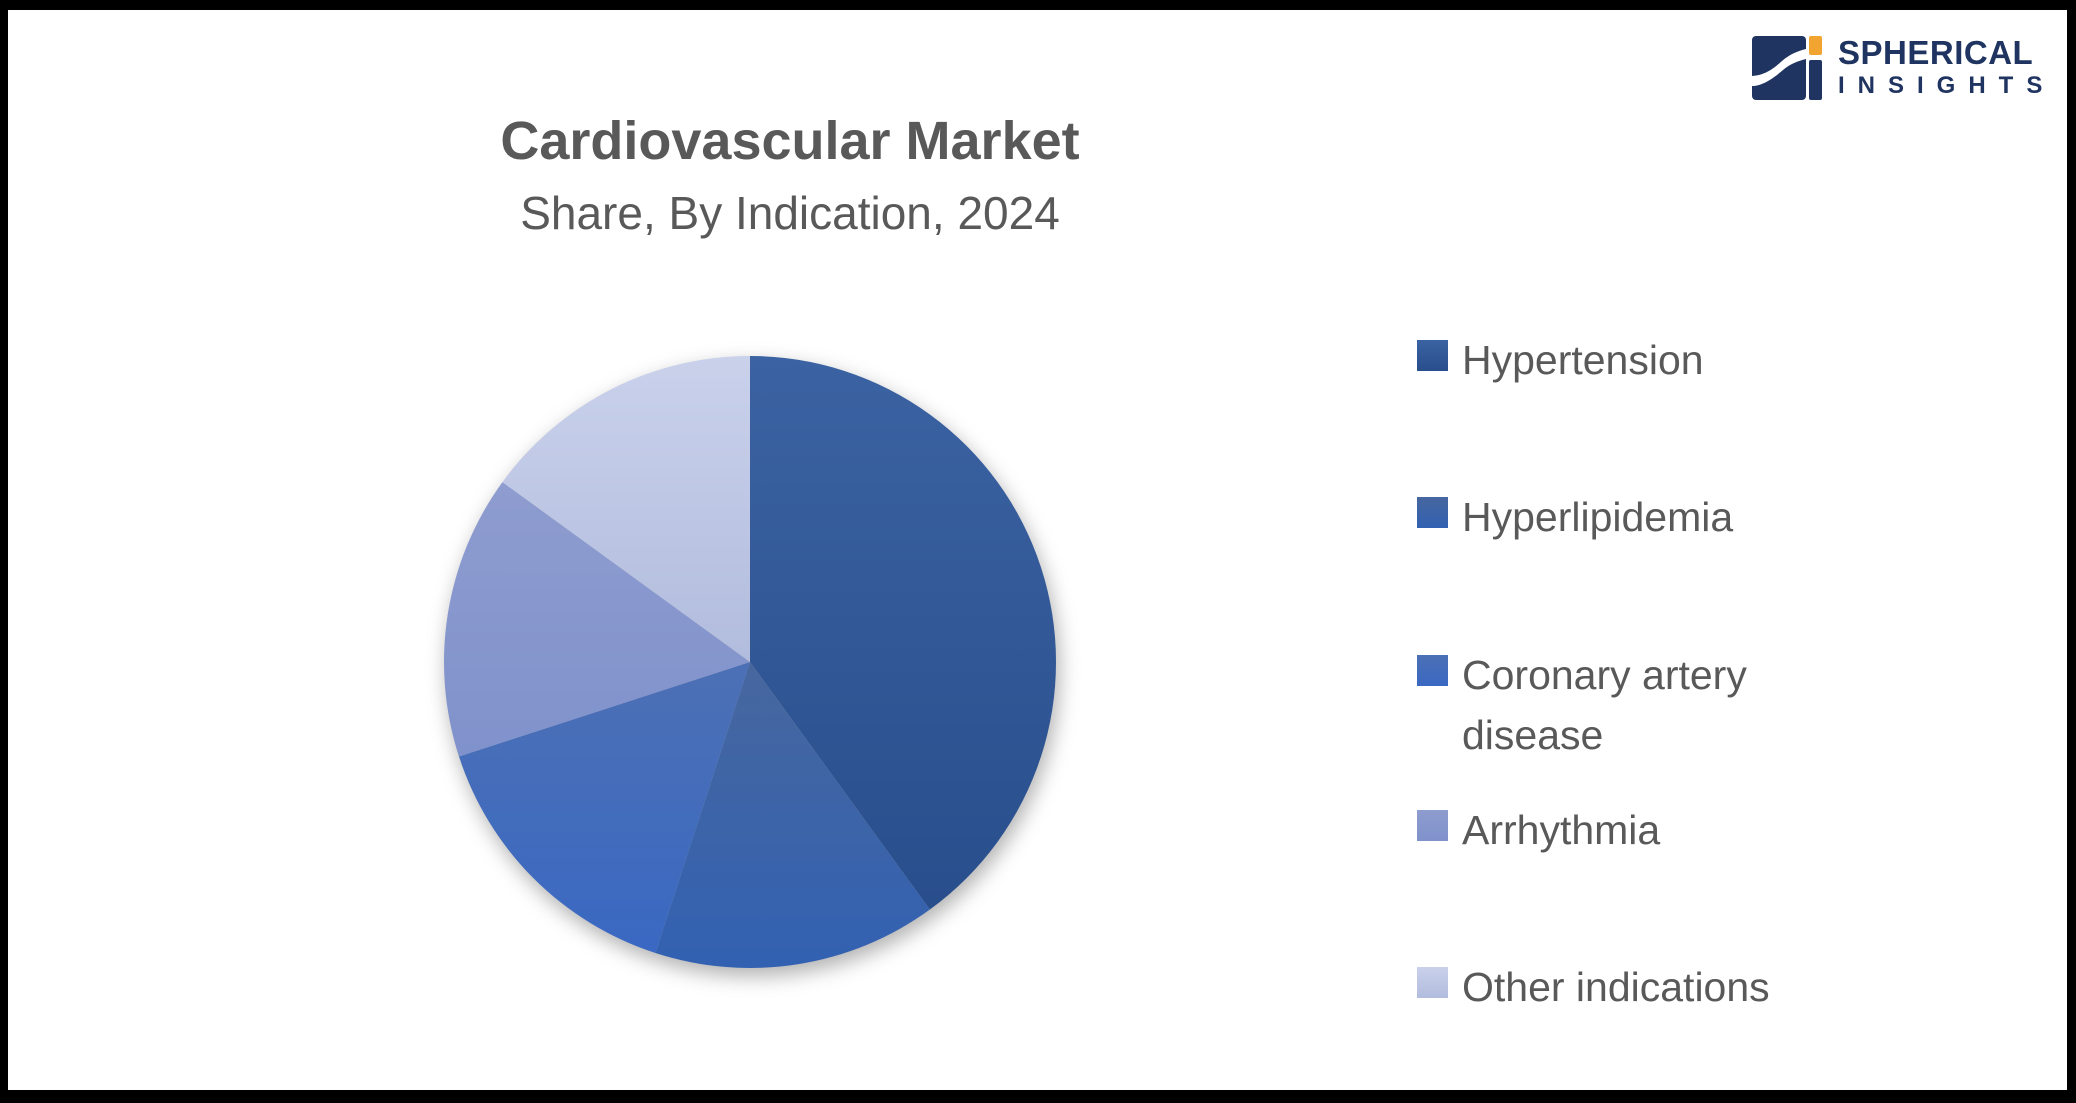 The image size is (2076, 1103). What do you see at coordinates (1432, 512) in the screenshot?
I see `legend-swatch-hyperlipidemia-icon` at bounding box center [1432, 512].